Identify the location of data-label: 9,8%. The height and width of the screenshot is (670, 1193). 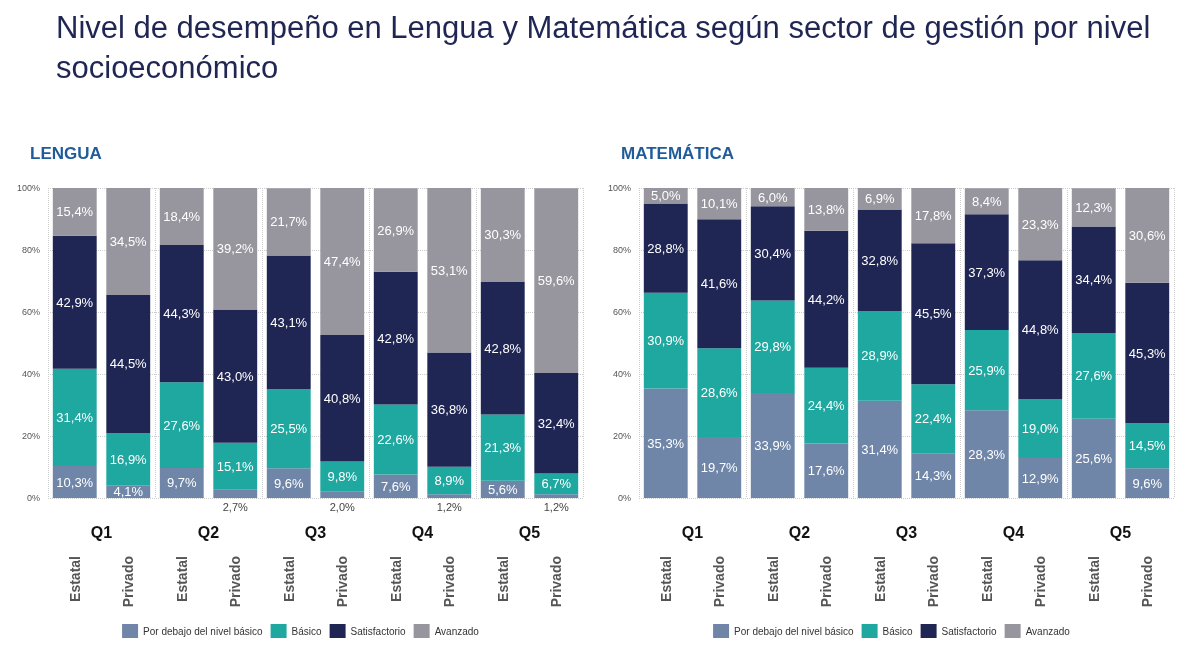
(342, 477).